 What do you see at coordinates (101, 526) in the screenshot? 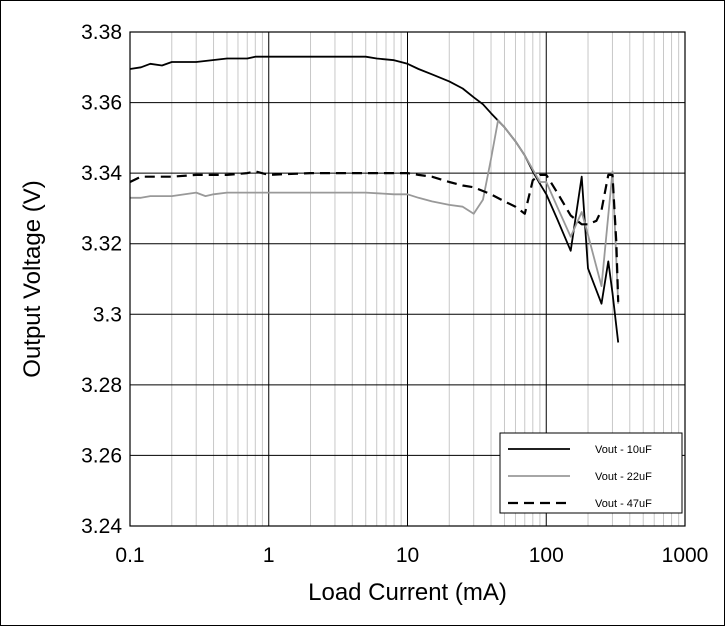
I see `y-tick-label: 3.24` at bounding box center [101, 526].